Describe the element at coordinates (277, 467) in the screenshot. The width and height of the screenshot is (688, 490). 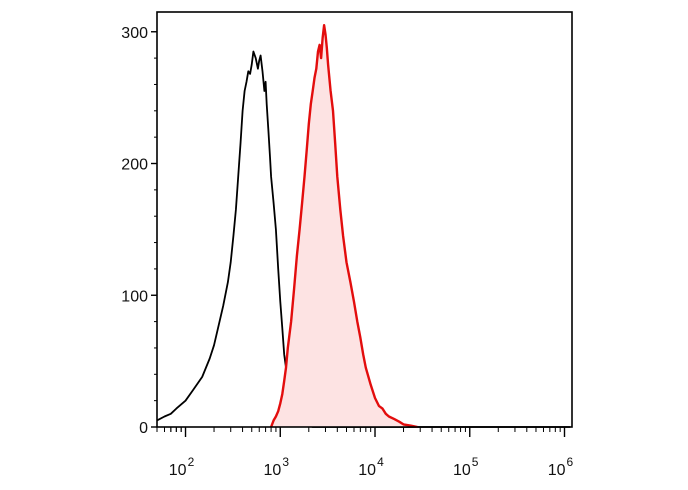
I see `x-tick-label: 10³` at that location.